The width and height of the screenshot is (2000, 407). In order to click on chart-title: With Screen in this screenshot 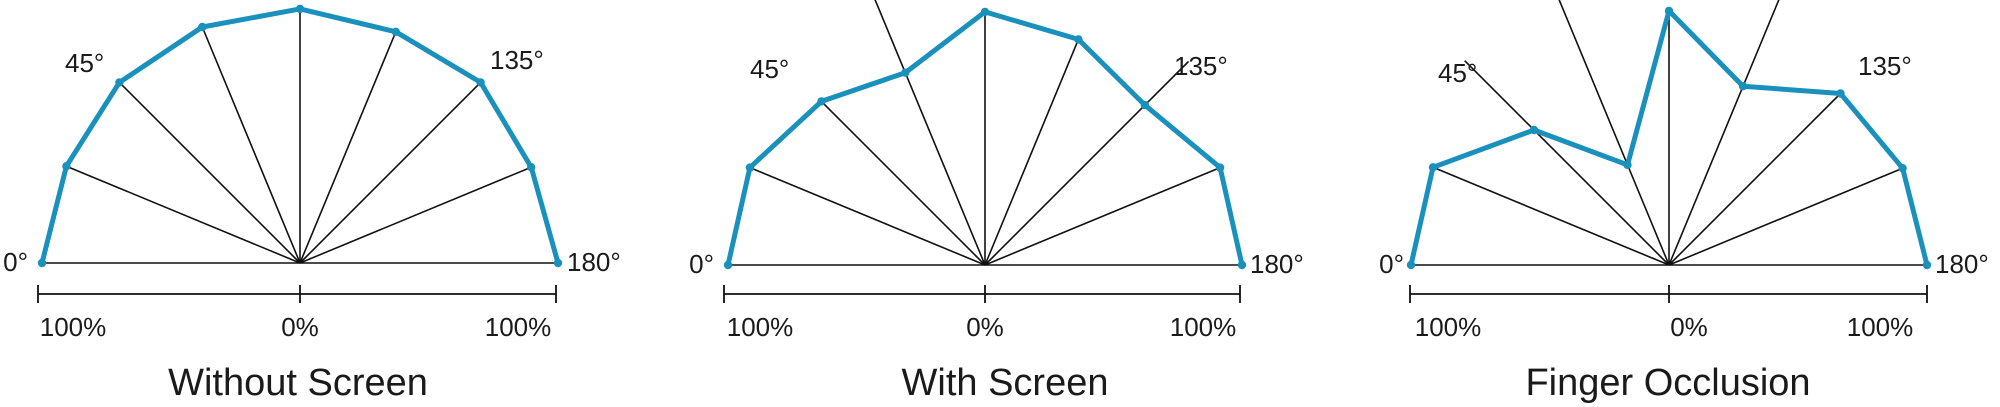, I will do `click(1005, 383)`.